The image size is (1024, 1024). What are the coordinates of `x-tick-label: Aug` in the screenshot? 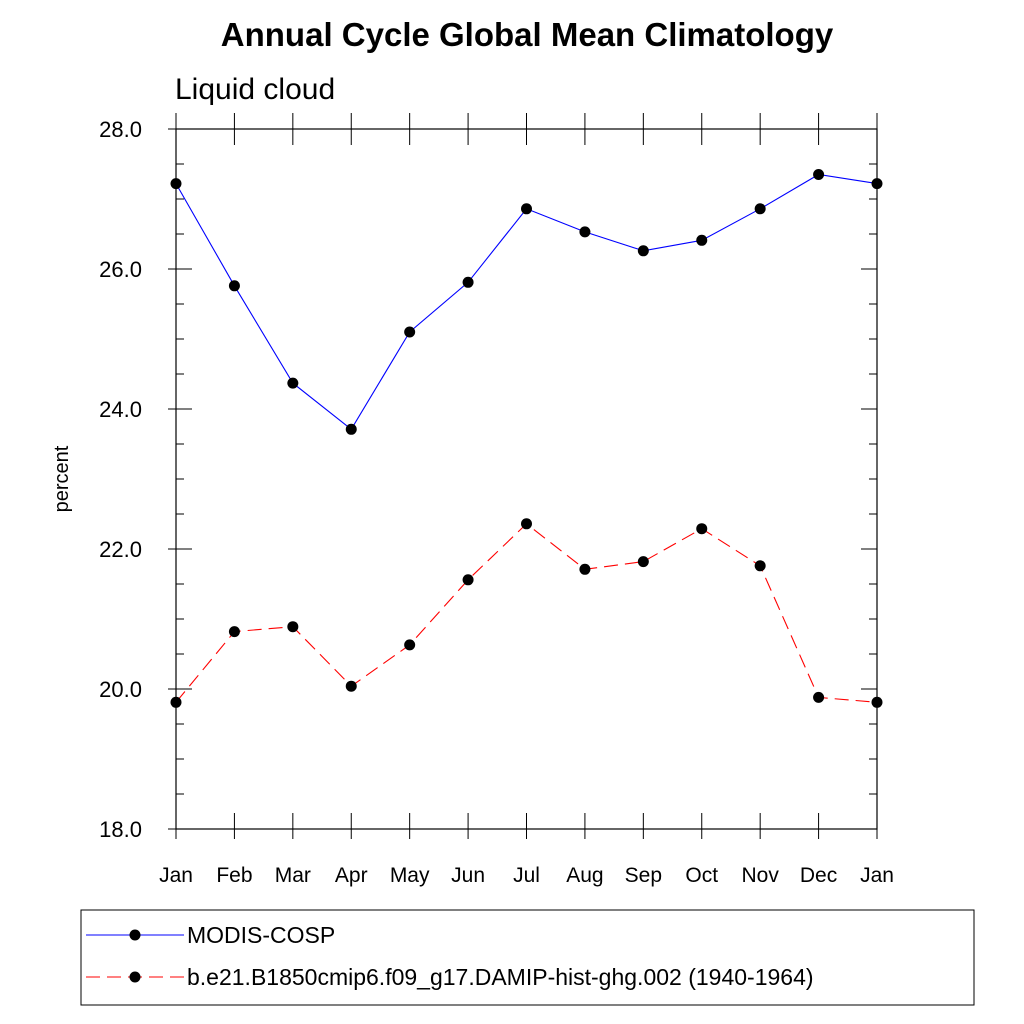 It's located at (584, 875).